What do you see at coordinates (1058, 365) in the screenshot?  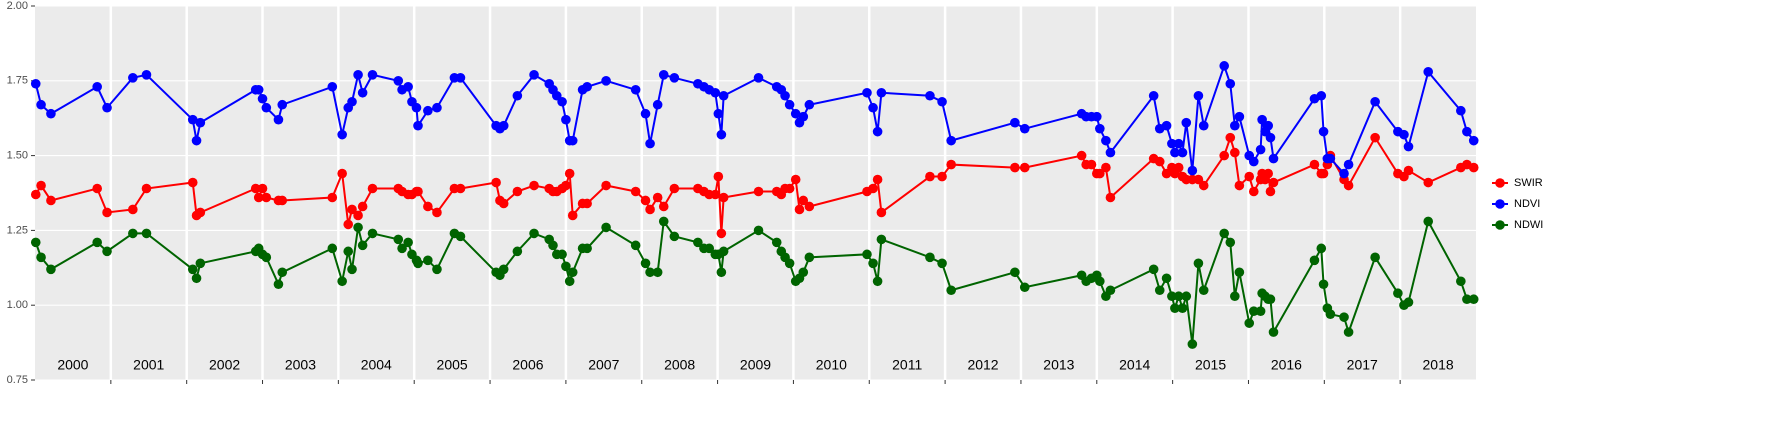 I see `year-label: 2013` at bounding box center [1058, 365].